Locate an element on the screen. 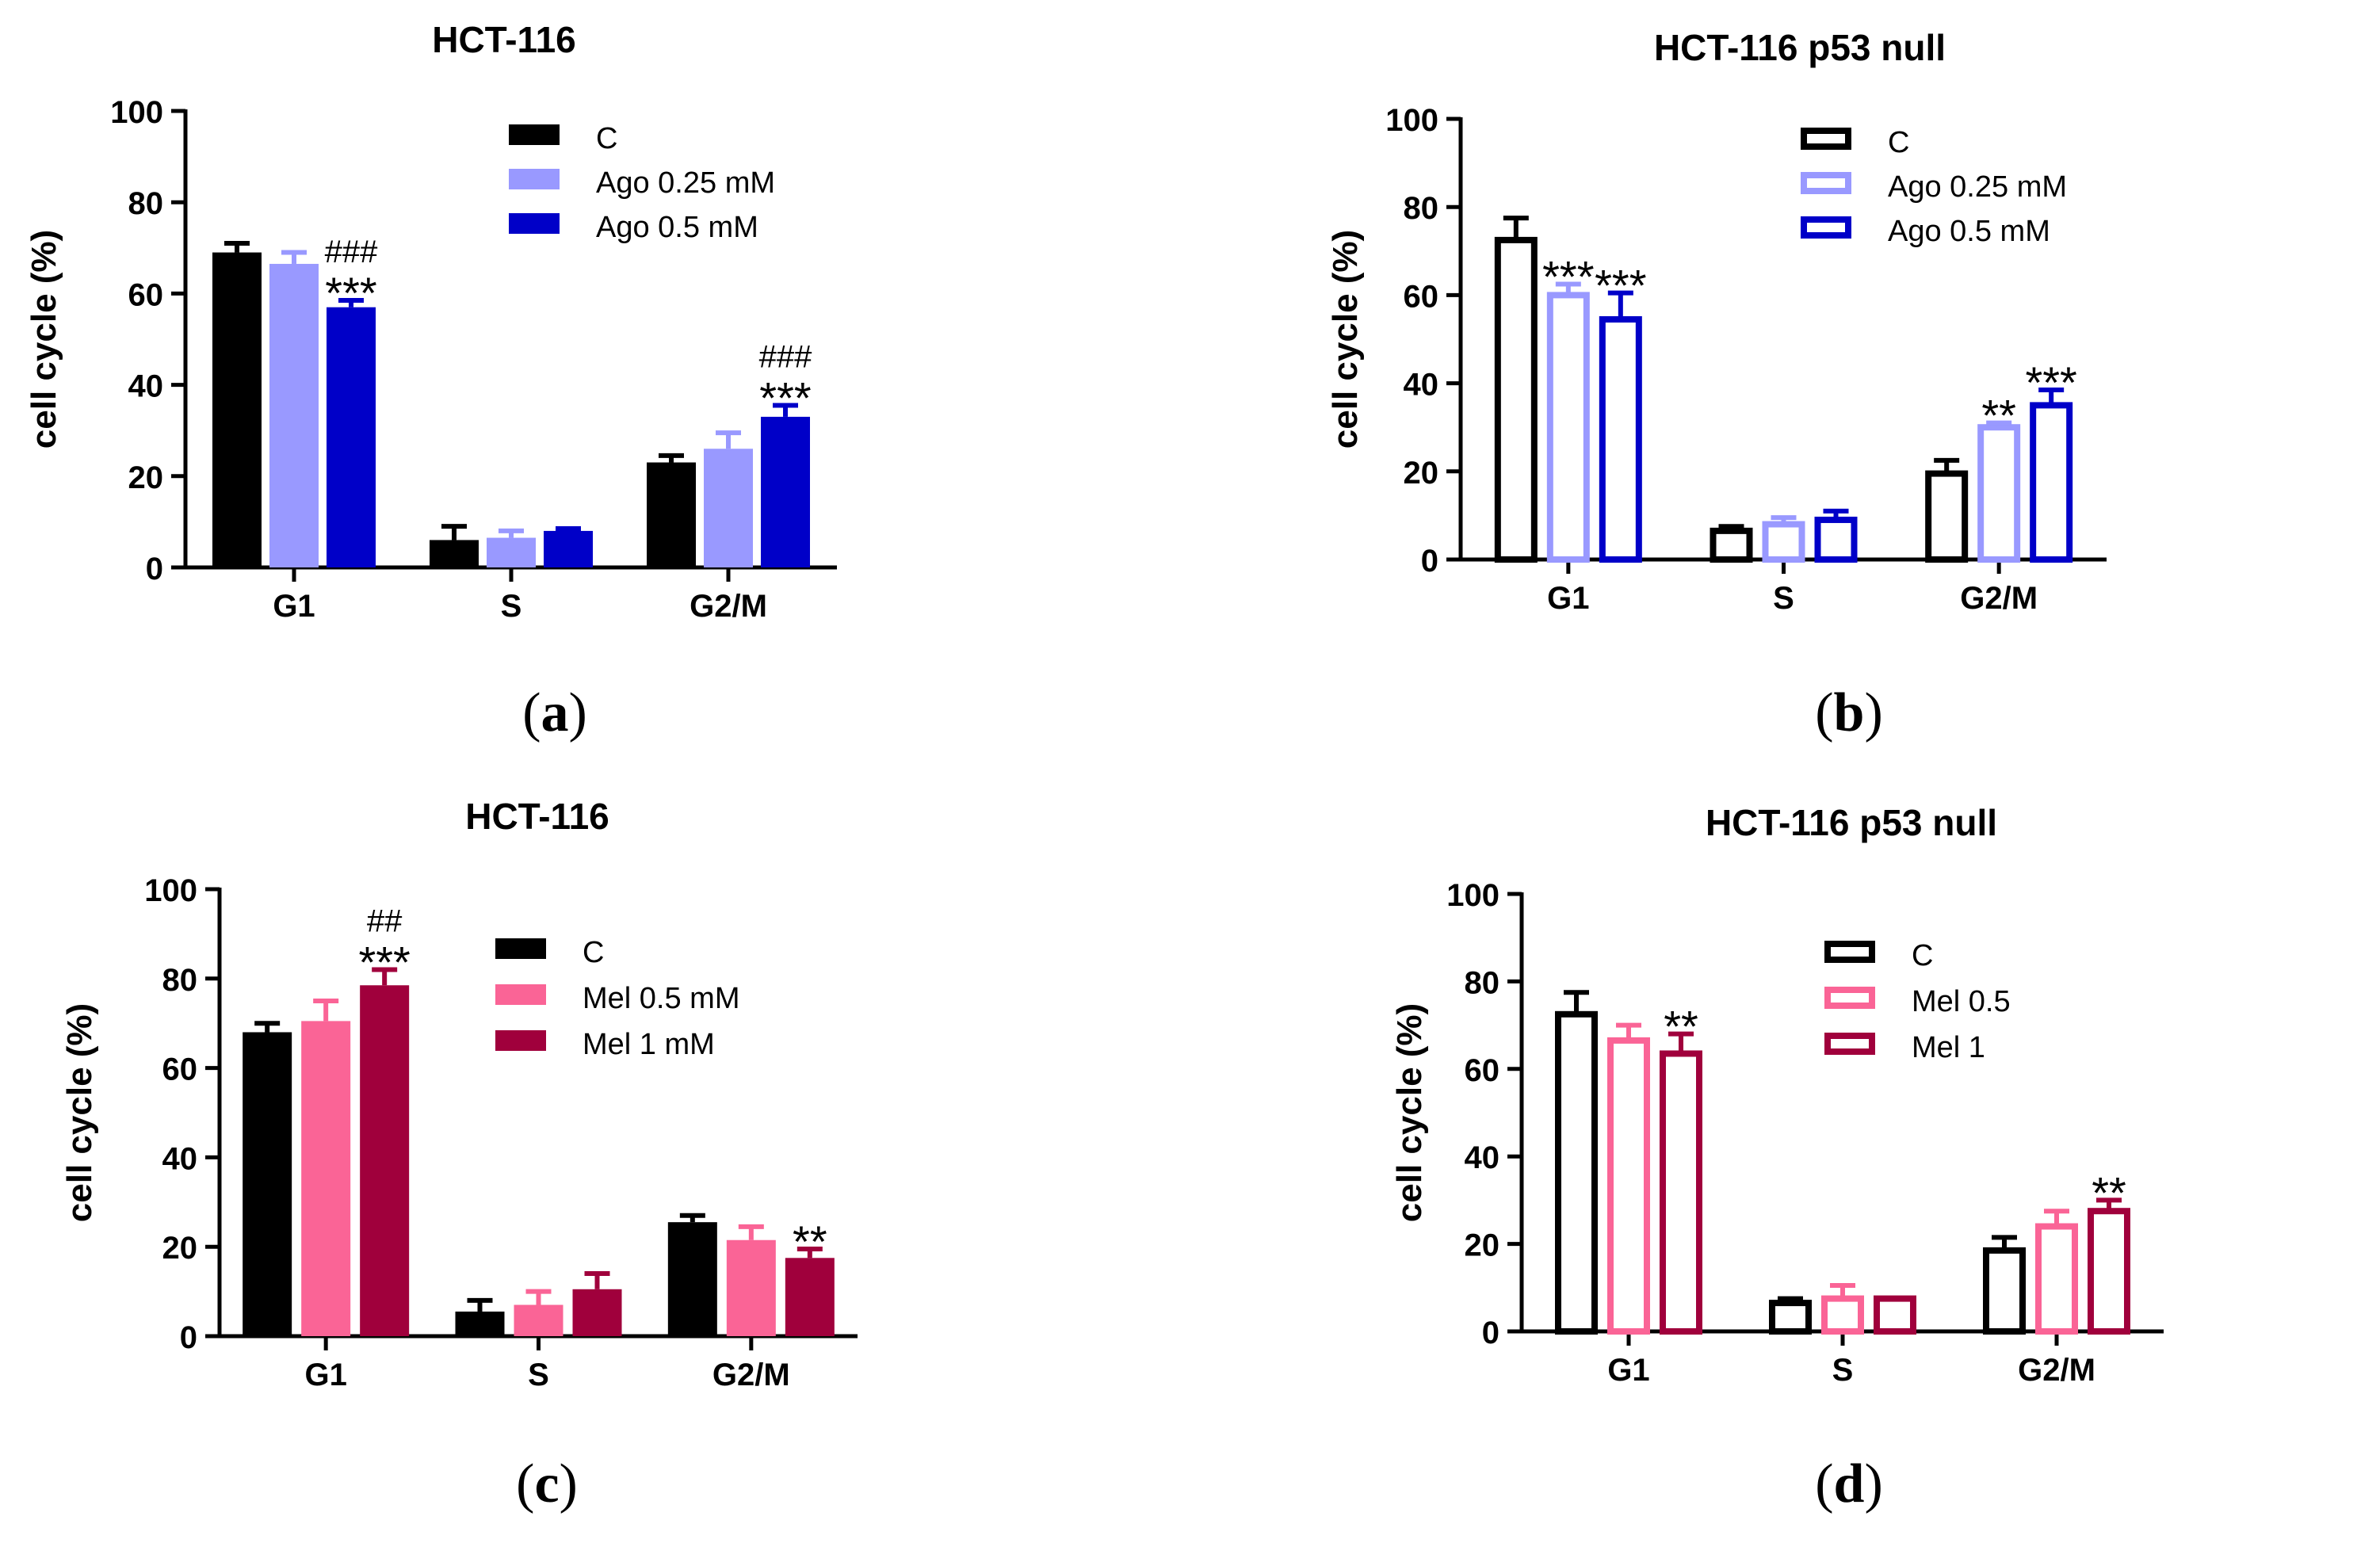  panel-label-c: (c) is located at coordinates (547, 1483).